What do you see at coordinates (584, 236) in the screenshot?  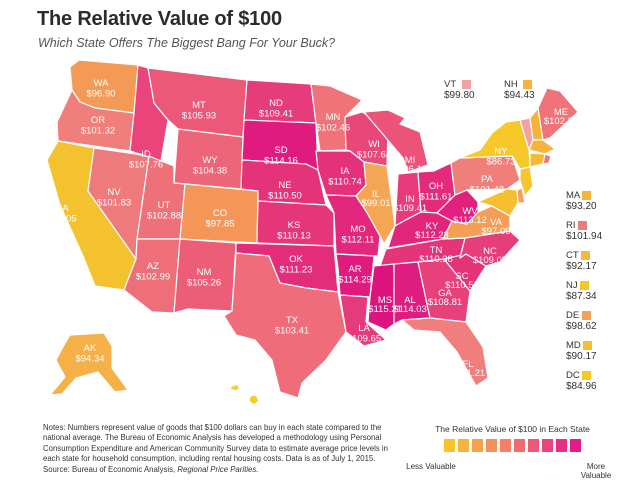 I see `ri-value: $101.94` at bounding box center [584, 236].